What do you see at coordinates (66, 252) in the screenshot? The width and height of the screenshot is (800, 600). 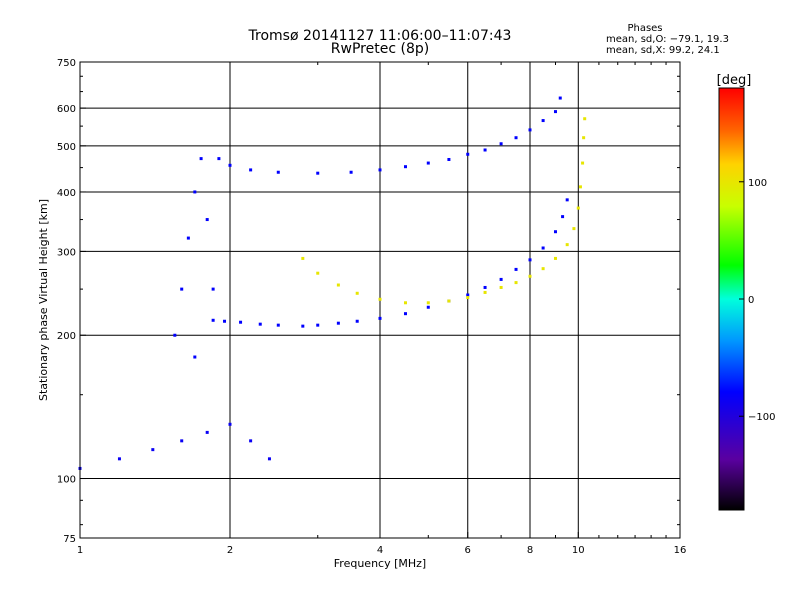 I see `y-tick-label: 300` at bounding box center [66, 252].